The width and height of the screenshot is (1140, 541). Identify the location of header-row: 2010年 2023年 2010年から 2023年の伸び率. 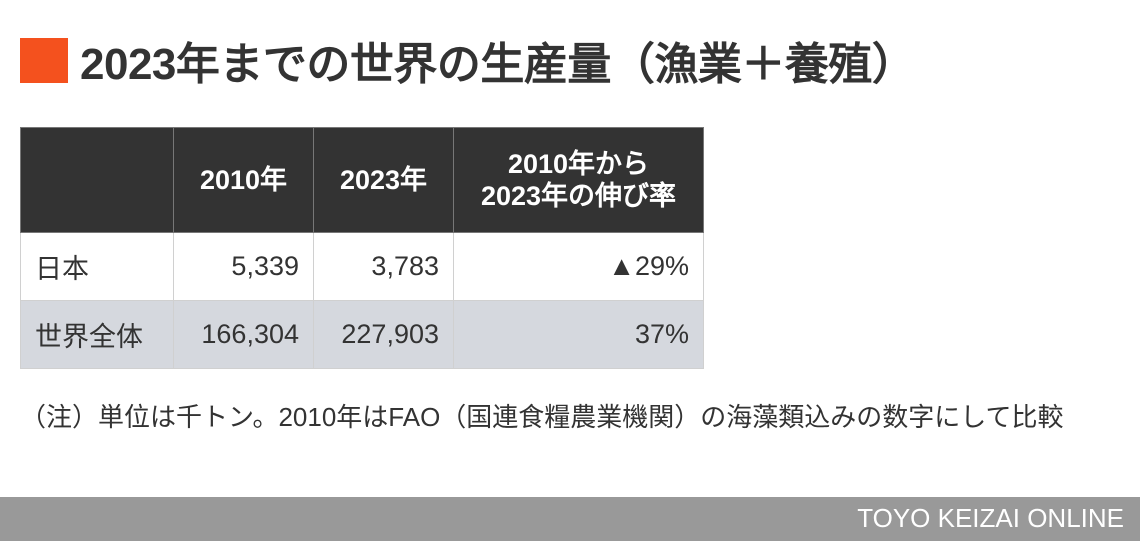
(362, 180).